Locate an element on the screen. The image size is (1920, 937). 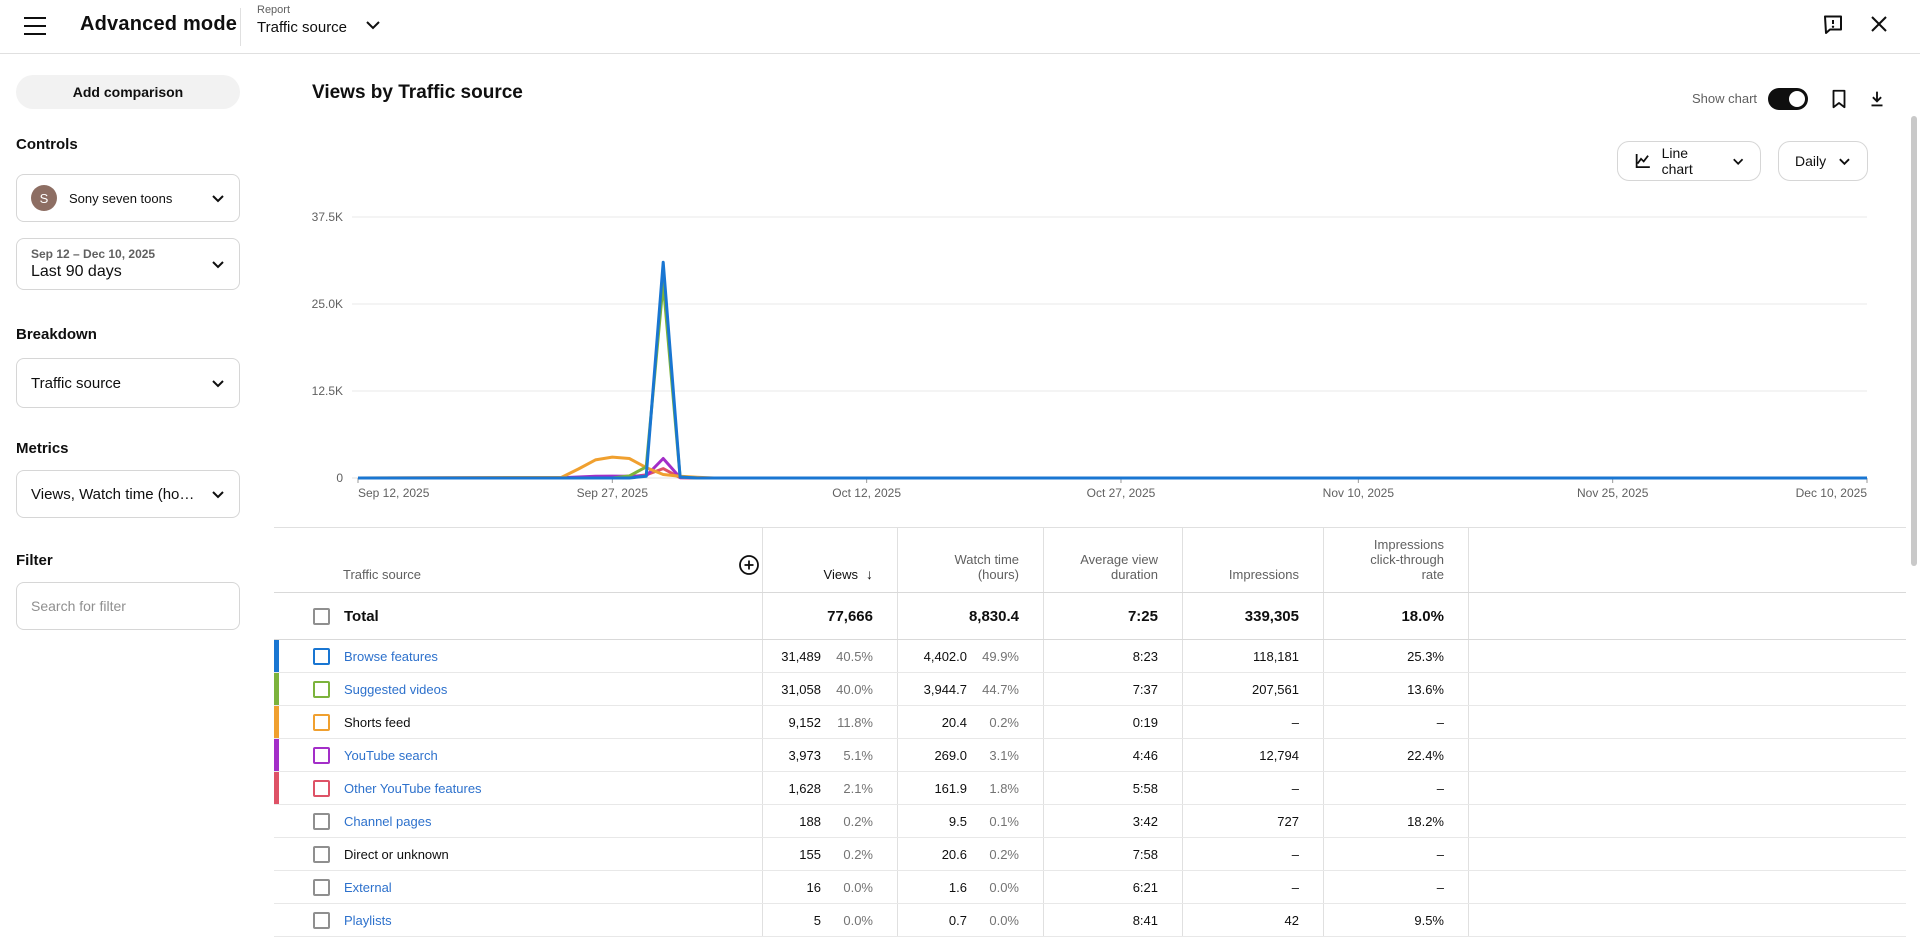
vertical-scrollbar is located at coordinates (1914, 495).